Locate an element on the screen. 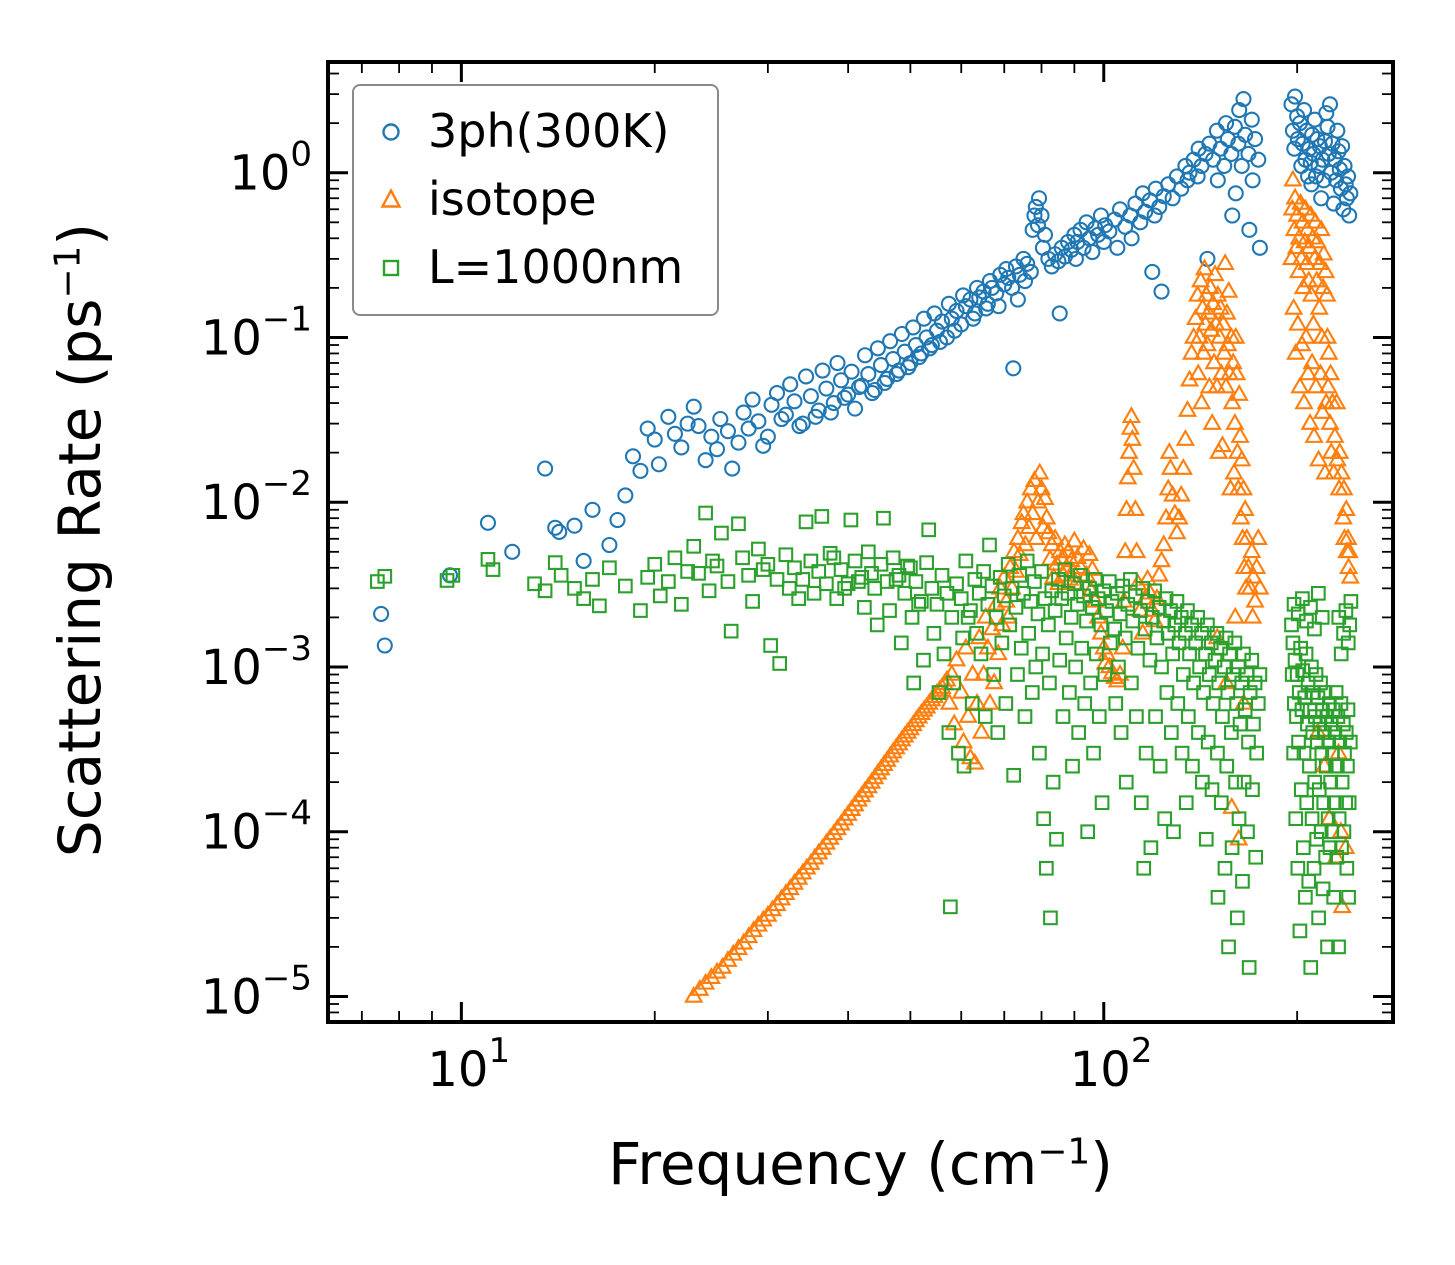  legend: 3ph(300K) isotope L=1000nm is located at coordinates (536, 200).